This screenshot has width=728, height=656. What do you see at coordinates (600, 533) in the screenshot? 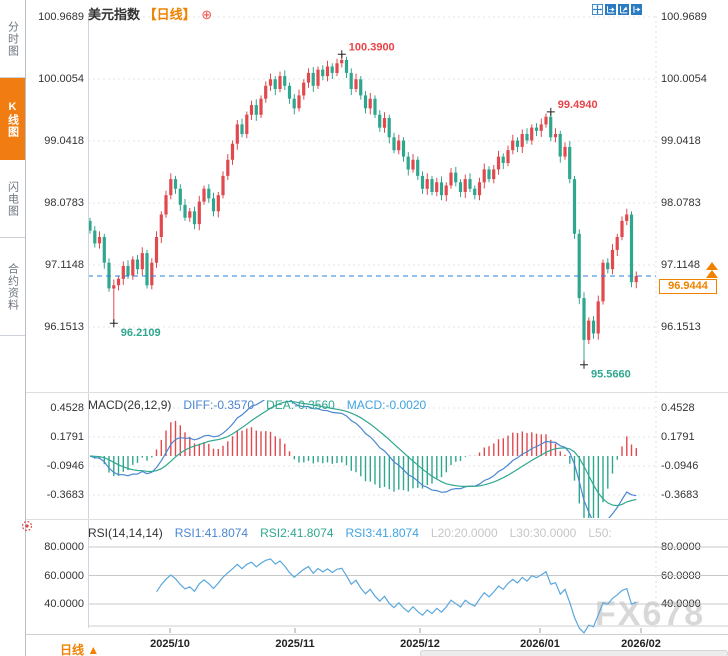
I see `rsi-l50-value: L50:` at bounding box center [600, 533].